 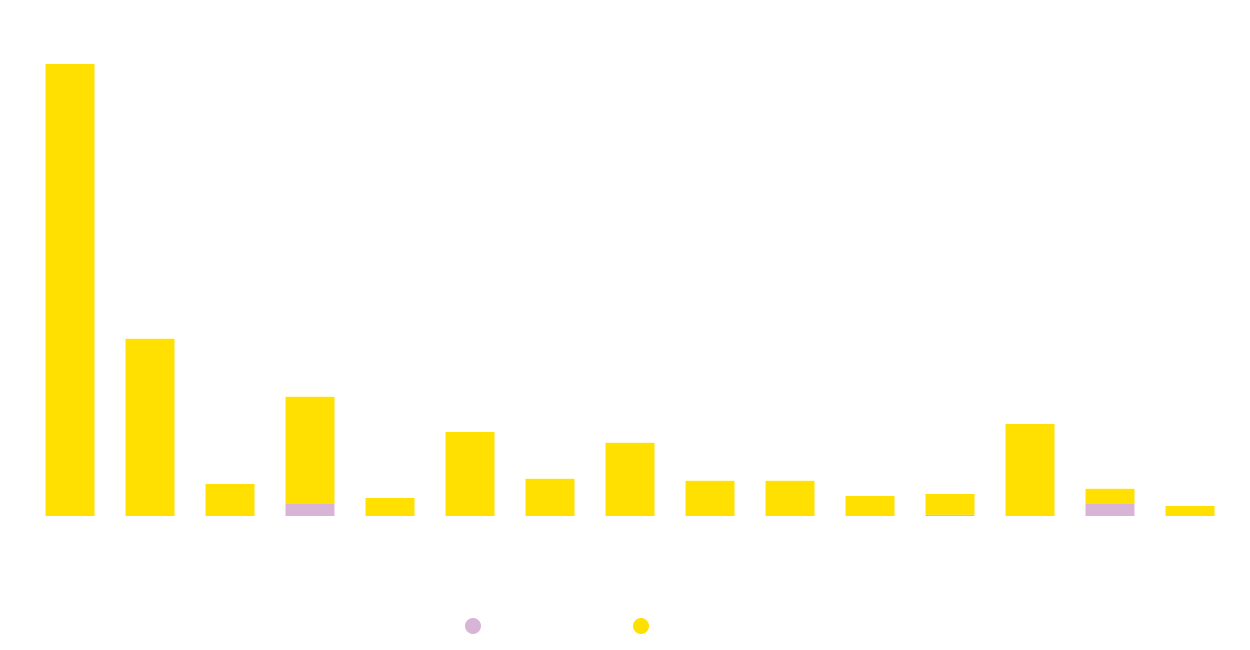 What do you see at coordinates (1110, 510) in the screenshot?
I see `bar-series1-item14` at bounding box center [1110, 510].